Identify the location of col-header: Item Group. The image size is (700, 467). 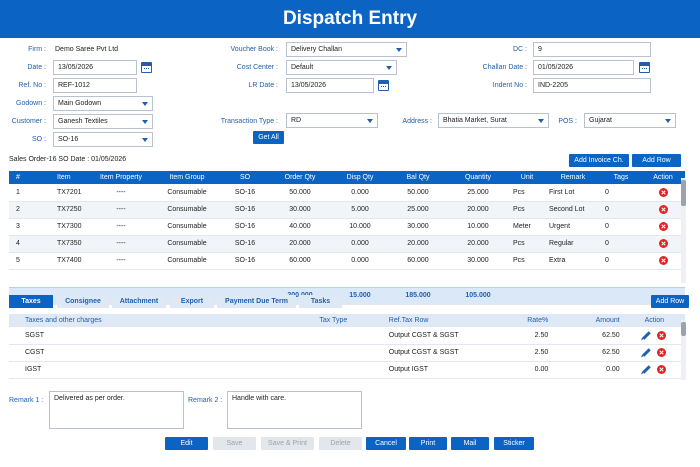
(187, 177).